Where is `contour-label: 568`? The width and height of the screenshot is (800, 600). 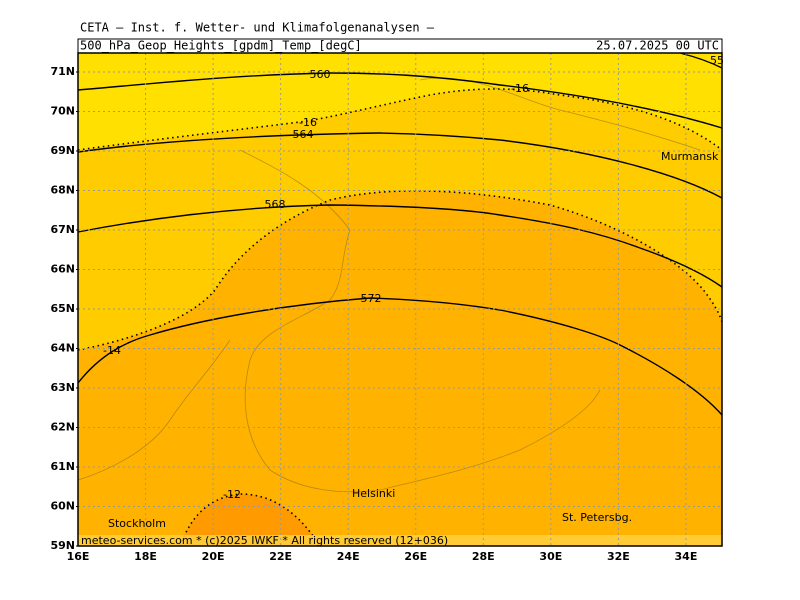 contour-label: 568 is located at coordinates (275, 204).